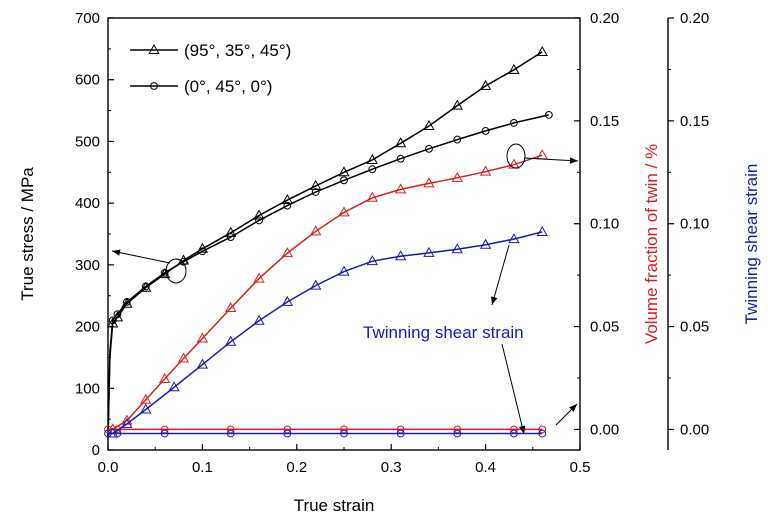 The image size is (768, 523). Describe the element at coordinates (116, 252) in the screenshot. I see `arrow-to-left-axis-head` at that location.